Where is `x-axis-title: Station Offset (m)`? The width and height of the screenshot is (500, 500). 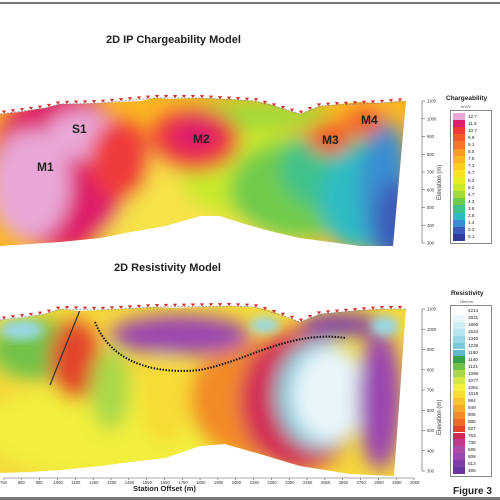 x-axis-title: Station Offset (m) is located at coordinates (164, 488).